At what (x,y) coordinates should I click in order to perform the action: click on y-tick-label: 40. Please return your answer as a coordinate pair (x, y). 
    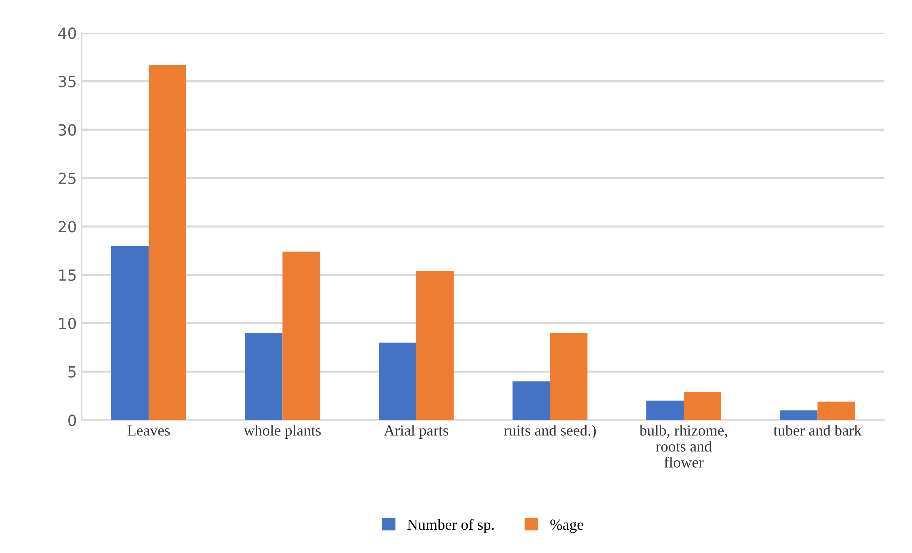
    Looking at the image, I should click on (67, 34).